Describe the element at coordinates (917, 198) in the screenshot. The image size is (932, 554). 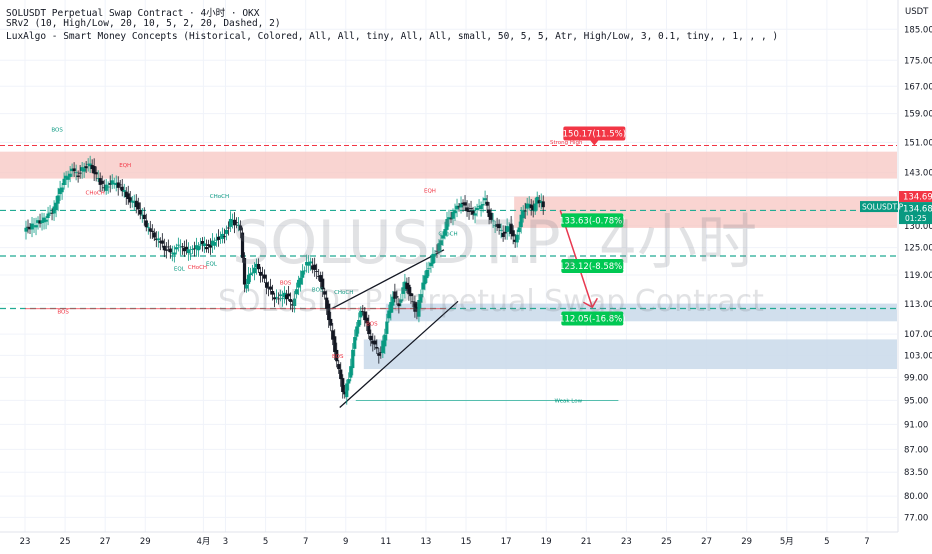
I see `last-high-value: 134.69` at that location.